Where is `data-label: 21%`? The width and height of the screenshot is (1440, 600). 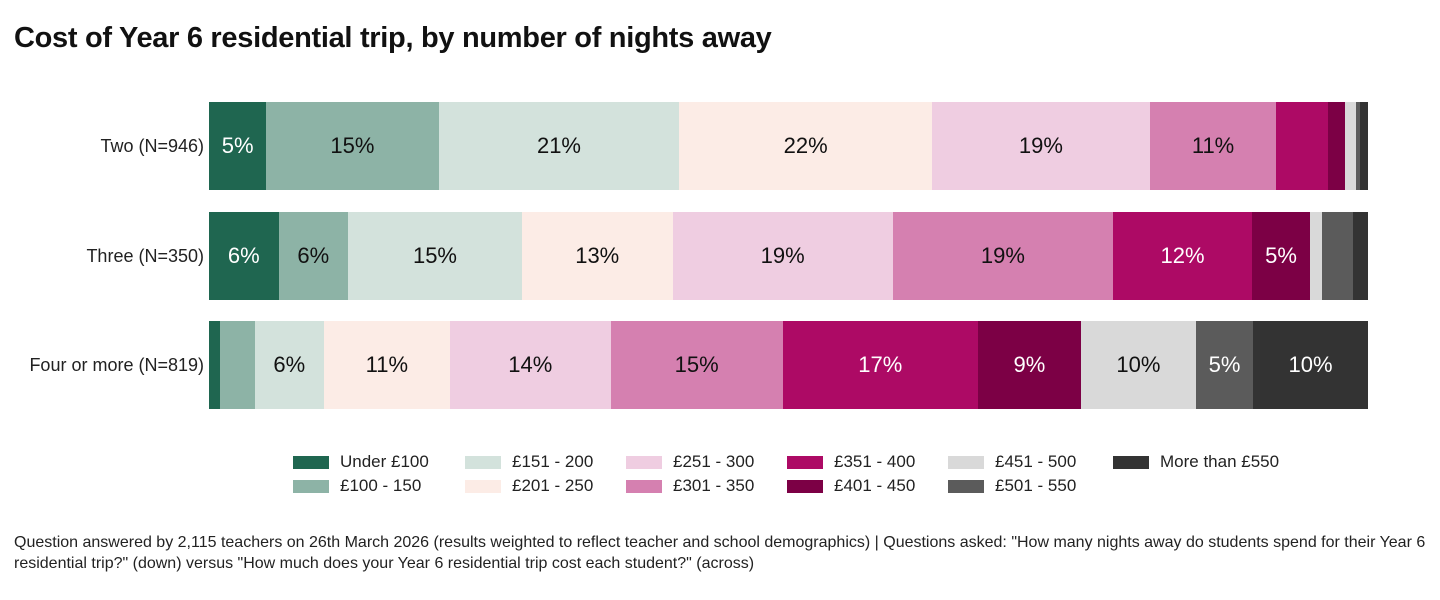
data-label: 21% is located at coordinates (558, 145).